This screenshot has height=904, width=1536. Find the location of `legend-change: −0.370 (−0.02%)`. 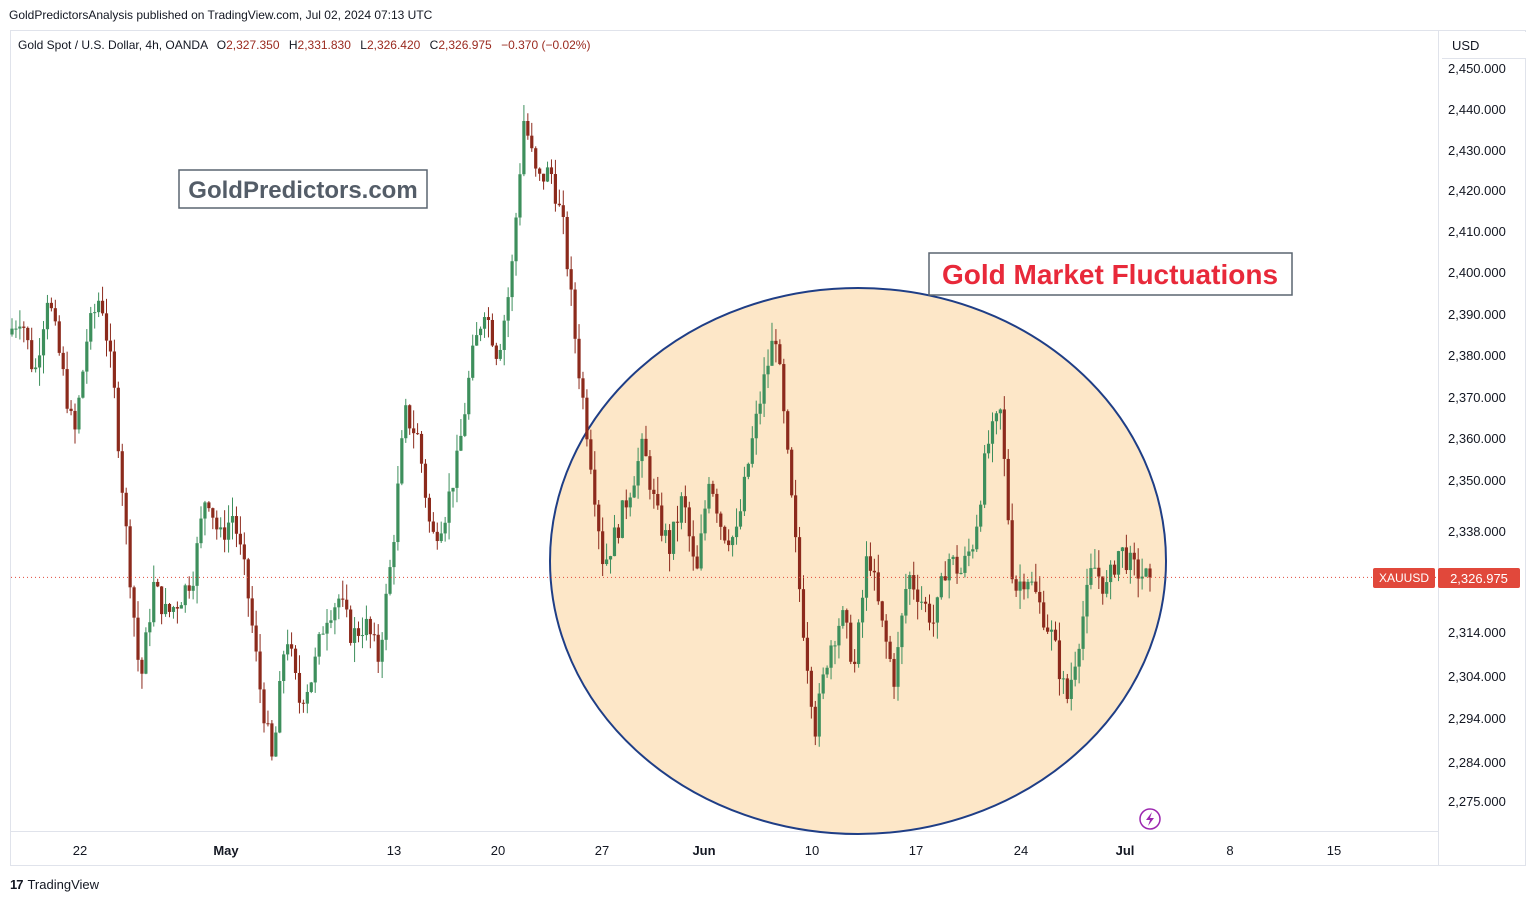

legend-change: −0.370 (−0.02%) is located at coordinates (546, 45).